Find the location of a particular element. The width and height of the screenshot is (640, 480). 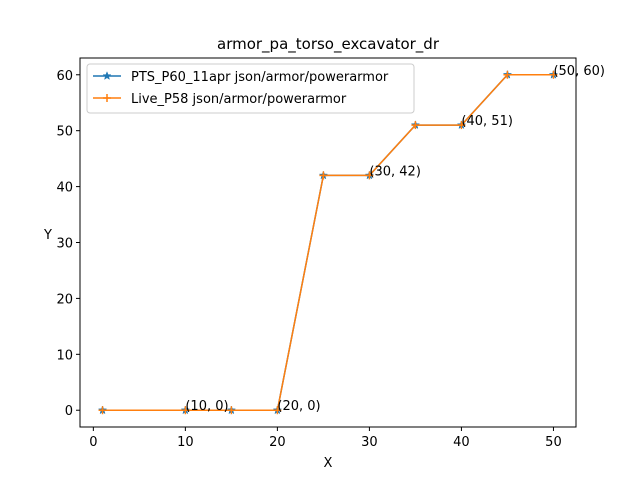

x-tick-label: 10 is located at coordinates (185, 442).